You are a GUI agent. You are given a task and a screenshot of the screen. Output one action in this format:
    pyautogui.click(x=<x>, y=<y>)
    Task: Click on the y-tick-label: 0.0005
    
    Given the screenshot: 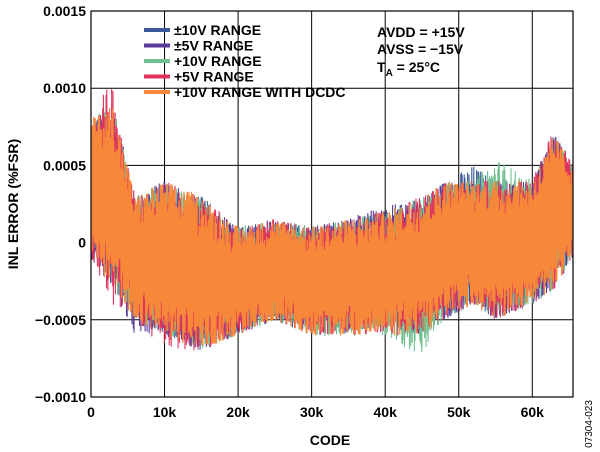 What is the action you would take?
    pyautogui.click(x=64, y=165)
    